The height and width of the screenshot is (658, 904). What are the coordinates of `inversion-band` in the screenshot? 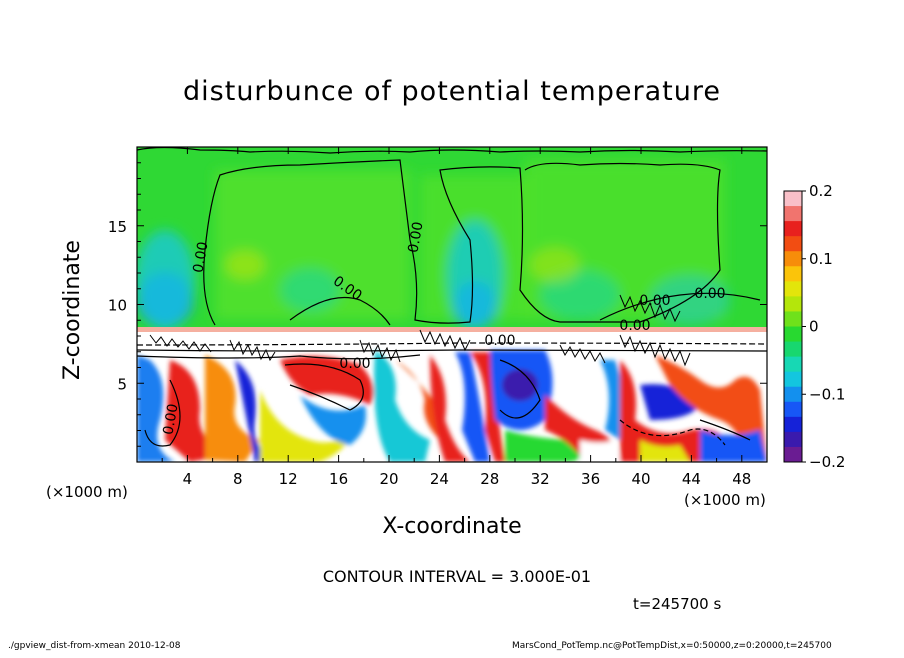 It's located at (452, 329).